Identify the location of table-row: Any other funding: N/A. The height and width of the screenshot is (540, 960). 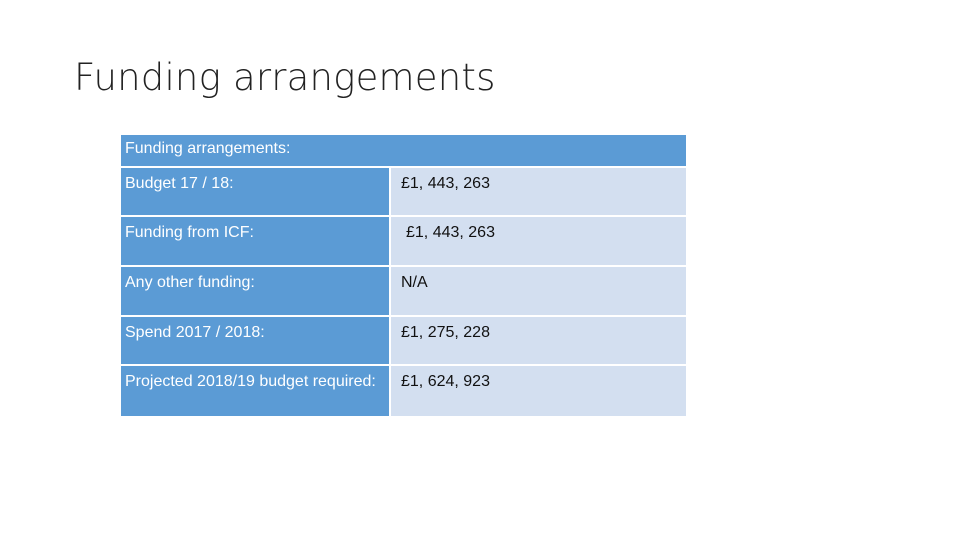
(403, 291).